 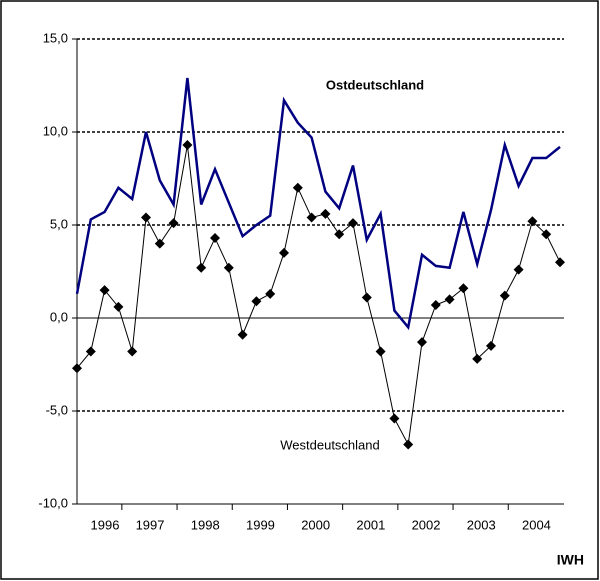 I want to click on y-tick-label: -5,0, so click(x=57, y=409).